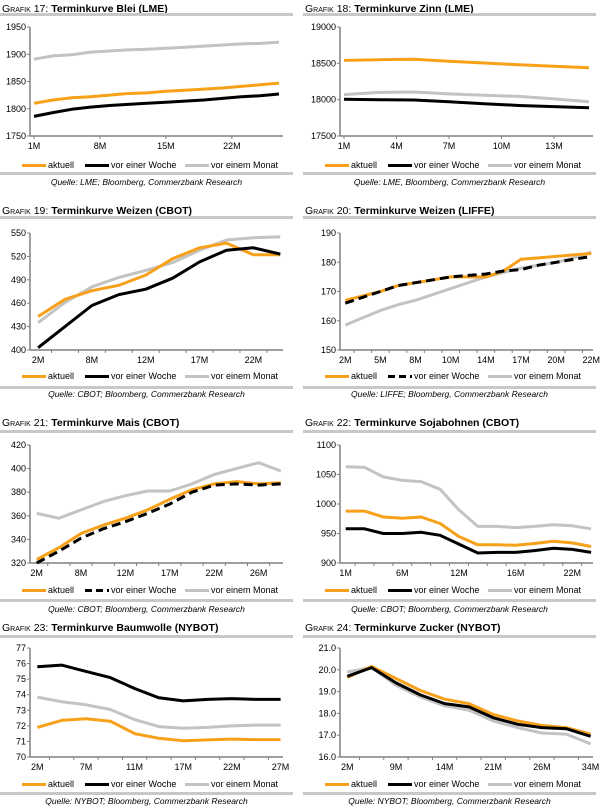  I want to click on chart-title: Grafik 20: Terminkurve Weizen (LIFFE), so click(399, 211).